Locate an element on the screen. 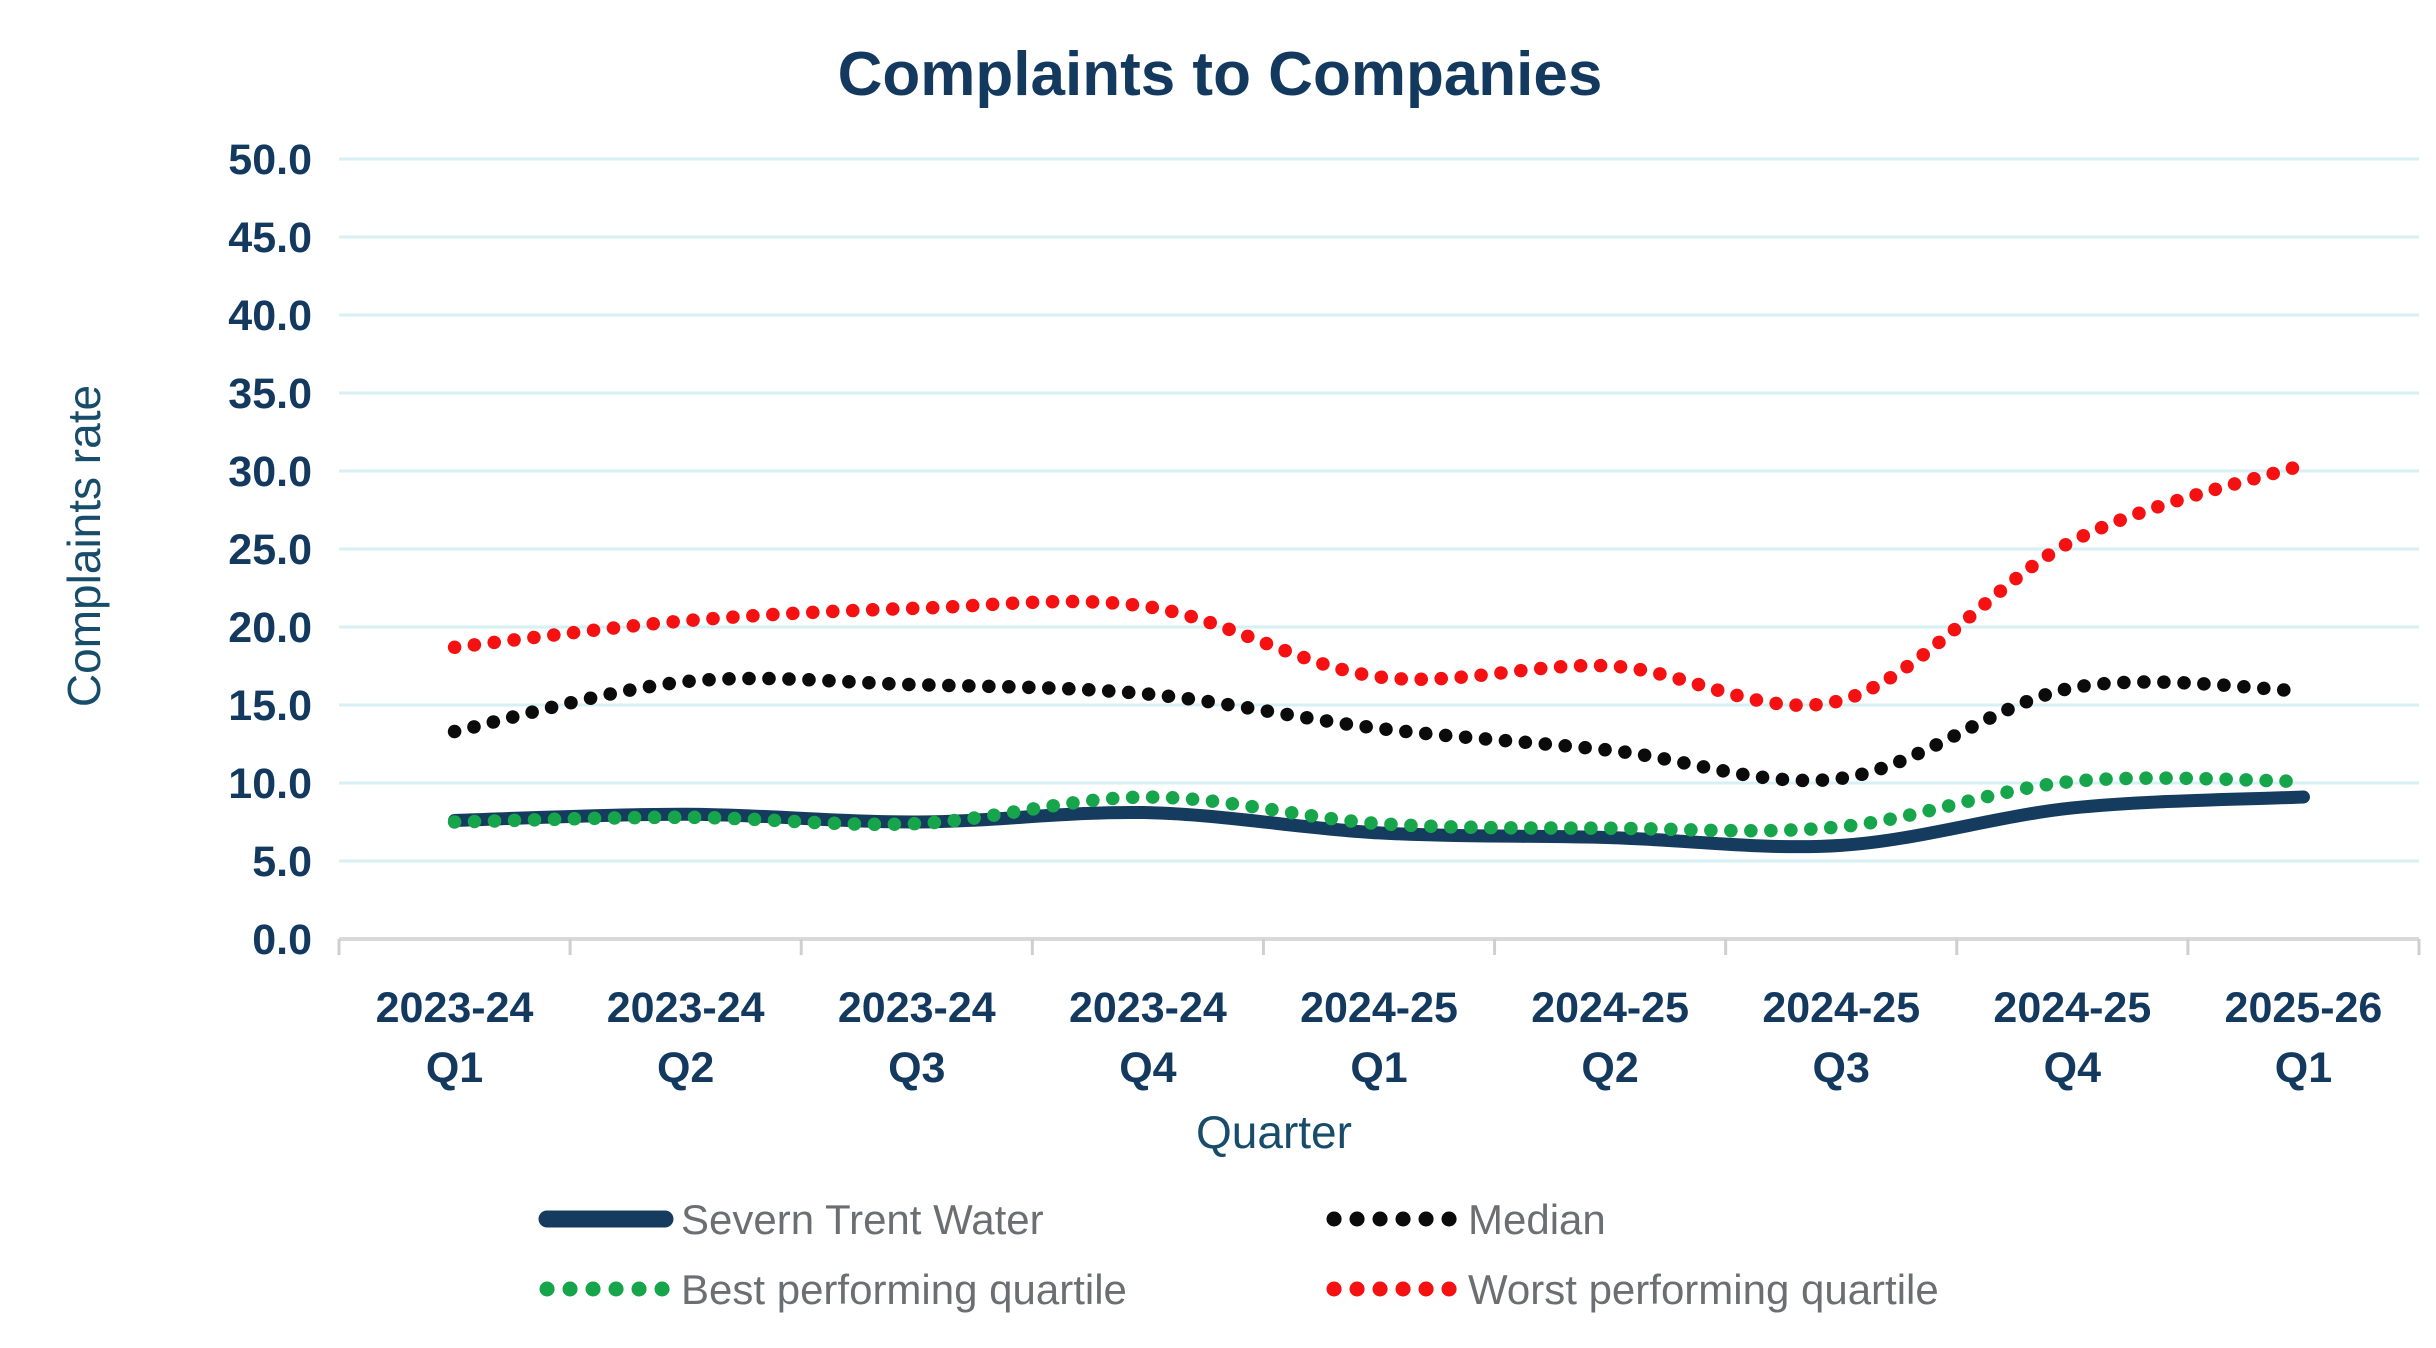 The height and width of the screenshot is (1348, 2436). legend-item-worst-performing-quartile: Worst performing quartile is located at coordinates (1632, 1289).